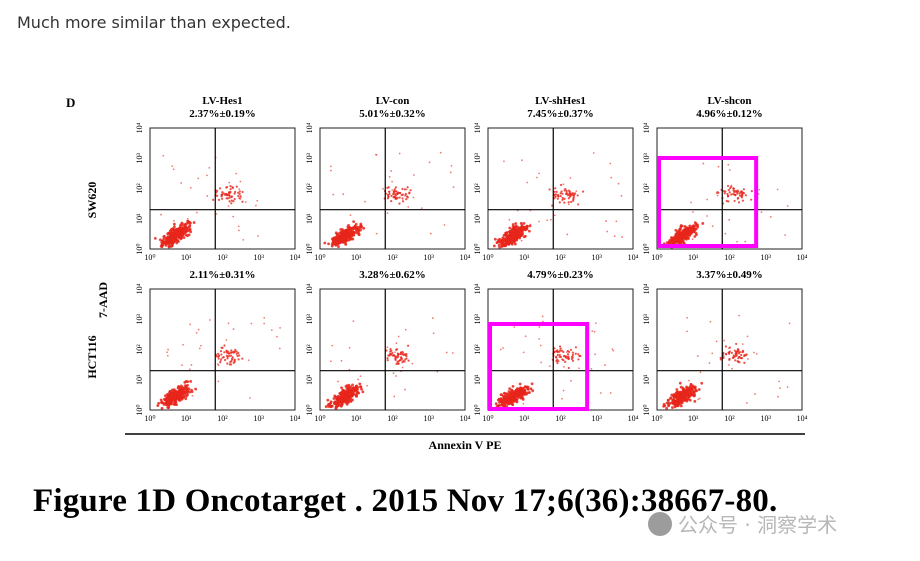  I want to click on post-comment: Much more similar than expected., so click(154, 22).